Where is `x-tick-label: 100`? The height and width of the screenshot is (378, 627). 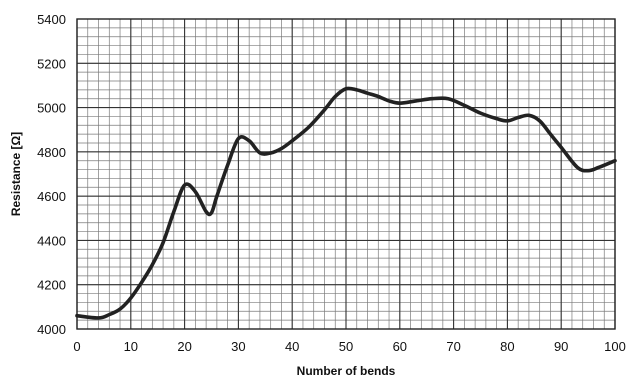
x-tick-label: 100 is located at coordinates (615, 346).